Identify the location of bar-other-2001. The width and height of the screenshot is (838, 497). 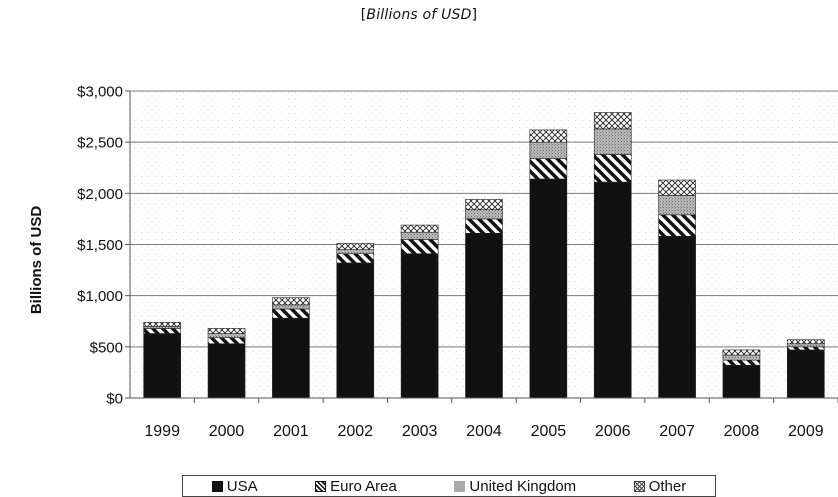
(291, 301).